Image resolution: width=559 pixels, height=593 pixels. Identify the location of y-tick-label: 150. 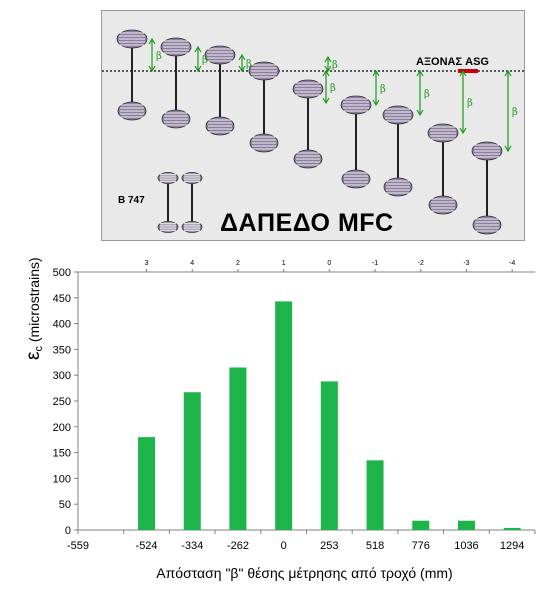
(62, 454).